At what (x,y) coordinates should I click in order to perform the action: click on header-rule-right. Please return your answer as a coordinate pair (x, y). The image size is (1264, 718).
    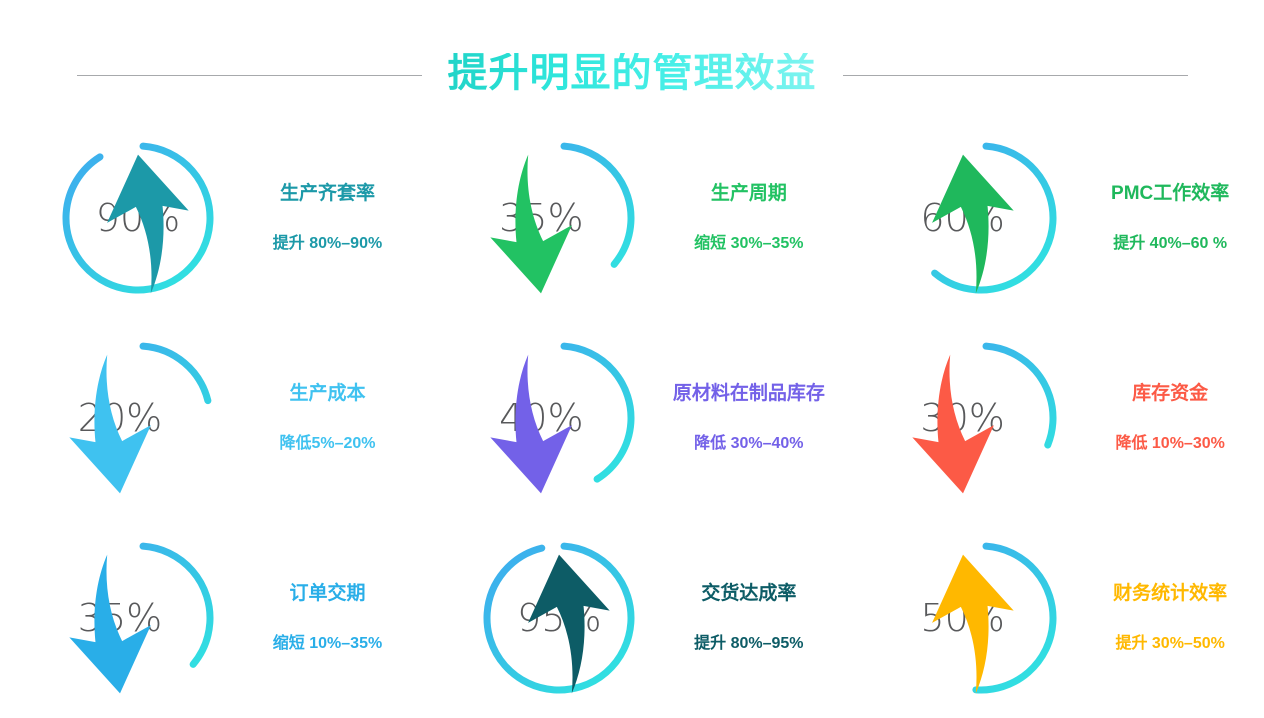
    Looking at the image, I should click on (1015, 75).